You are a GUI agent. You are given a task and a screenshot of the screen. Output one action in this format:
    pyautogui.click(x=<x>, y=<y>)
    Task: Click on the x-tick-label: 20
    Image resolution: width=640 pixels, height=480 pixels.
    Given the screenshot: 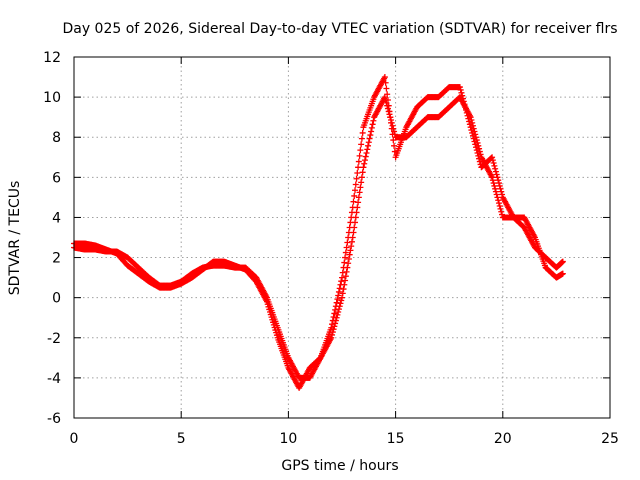 What is the action you would take?
    pyautogui.click(x=503, y=439)
    